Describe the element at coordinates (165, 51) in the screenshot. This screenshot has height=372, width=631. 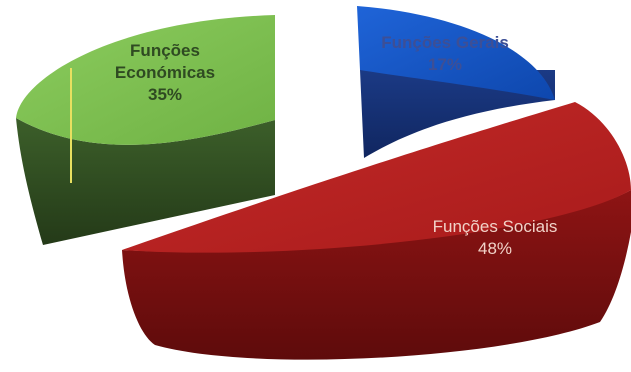
I see `label-economicas-line1: Funções` at that location.